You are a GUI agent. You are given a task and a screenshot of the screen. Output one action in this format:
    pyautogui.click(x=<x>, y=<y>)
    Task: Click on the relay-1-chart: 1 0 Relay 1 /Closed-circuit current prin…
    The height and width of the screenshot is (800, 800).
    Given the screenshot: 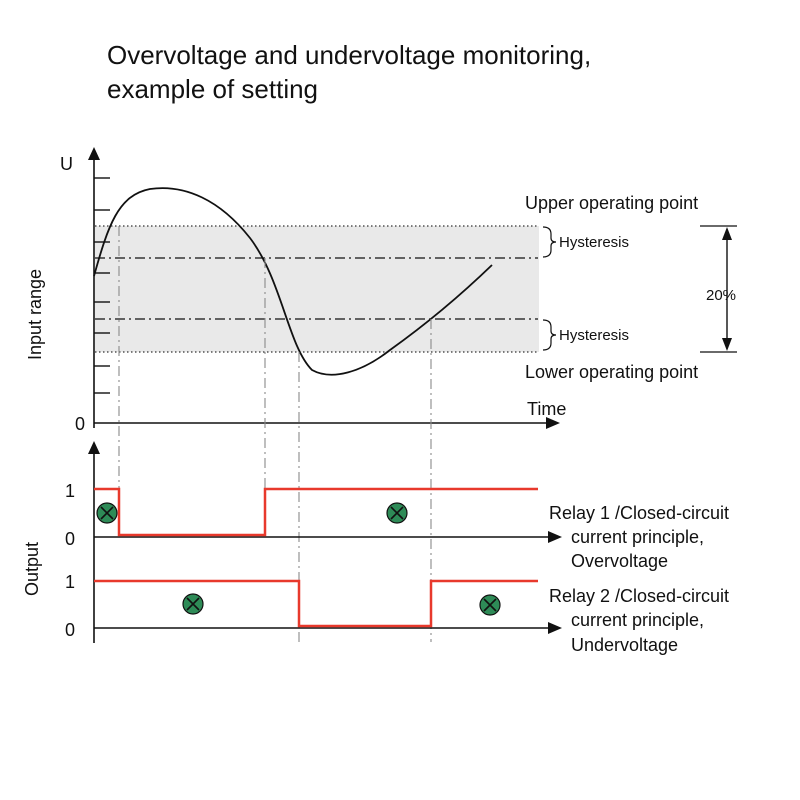 What is the action you would take?
    pyautogui.click(x=397, y=526)
    